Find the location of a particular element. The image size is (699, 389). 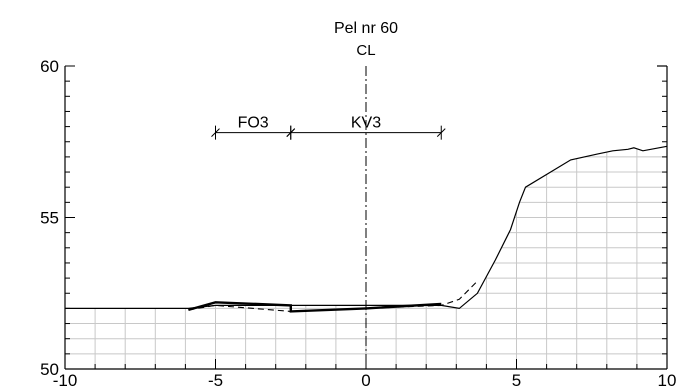

x-tick-label: -5 is located at coordinates (215, 380).